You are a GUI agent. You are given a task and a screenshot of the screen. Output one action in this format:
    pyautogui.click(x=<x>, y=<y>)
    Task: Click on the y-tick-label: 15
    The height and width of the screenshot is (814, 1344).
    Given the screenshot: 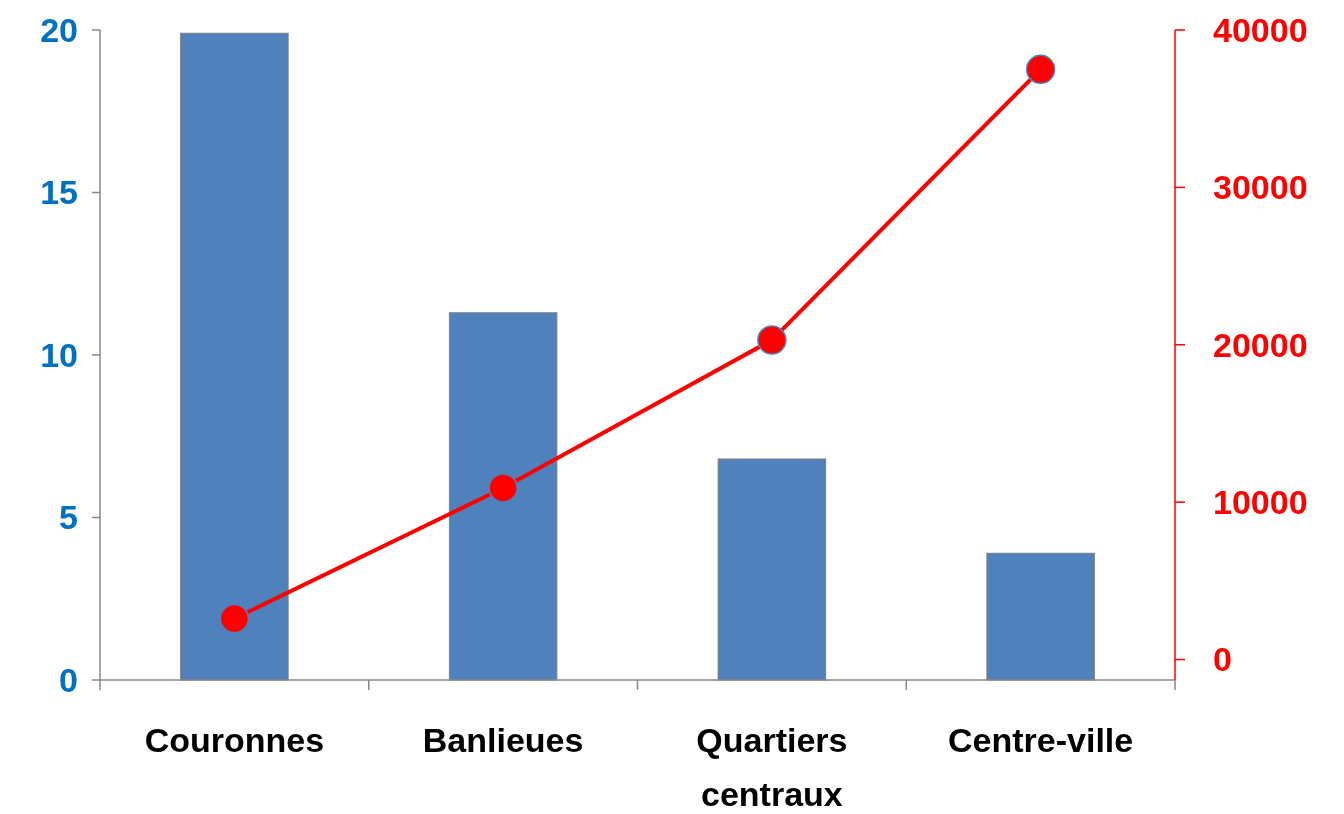 What is the action you would take?
    pyautogui.click(x=59, y=192)
    